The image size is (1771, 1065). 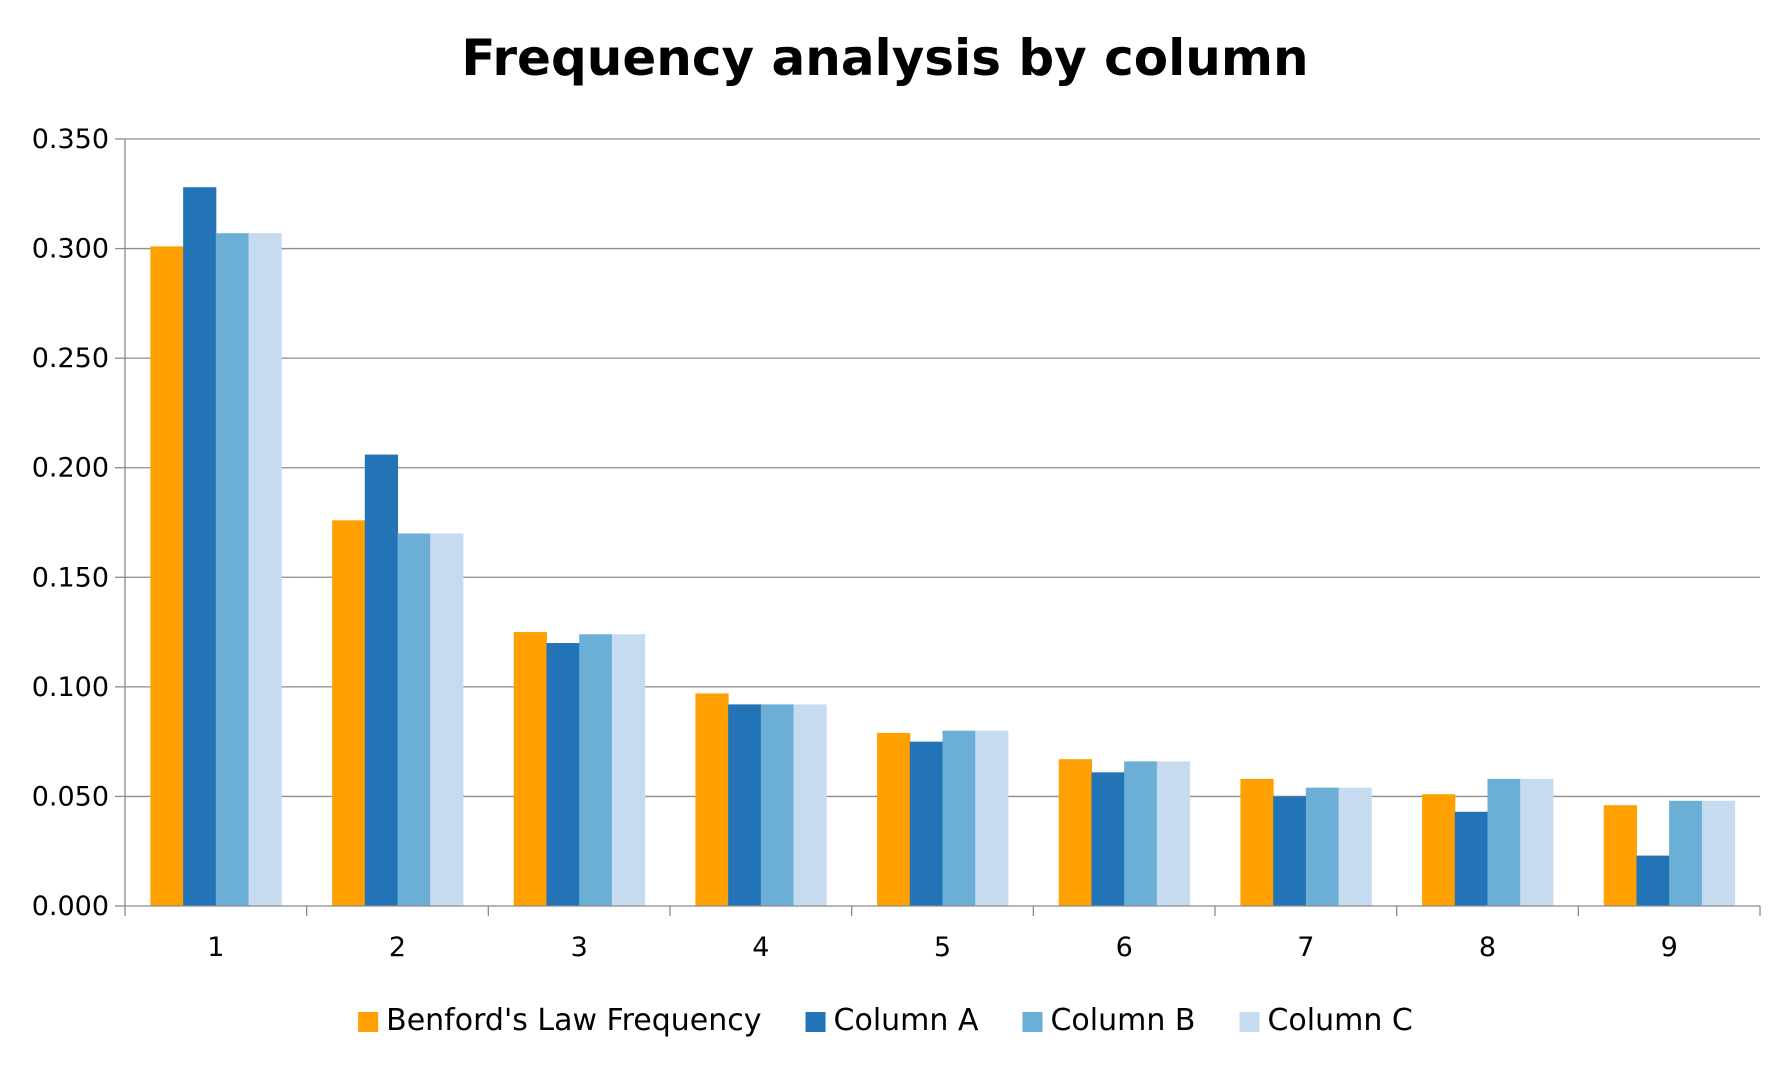 What do you see at coordinates (573, 1020) in the screenshot?
I see `legend-label: Benford's Law Frequency` at bounding box center [573, 1020].